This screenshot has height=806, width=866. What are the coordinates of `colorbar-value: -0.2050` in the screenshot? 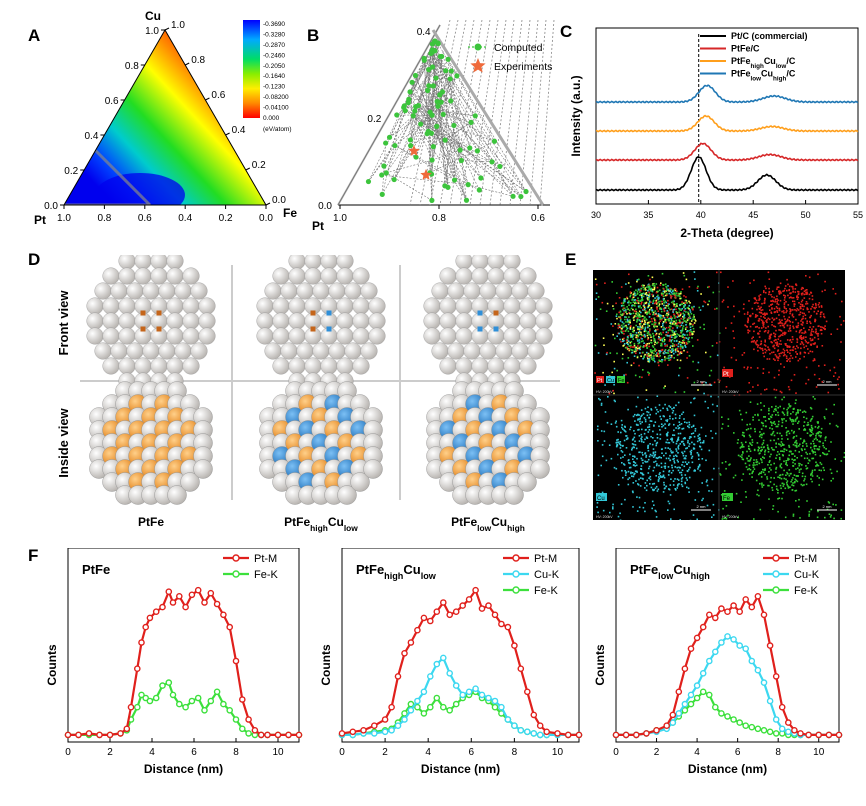 It's located at (274, 66).